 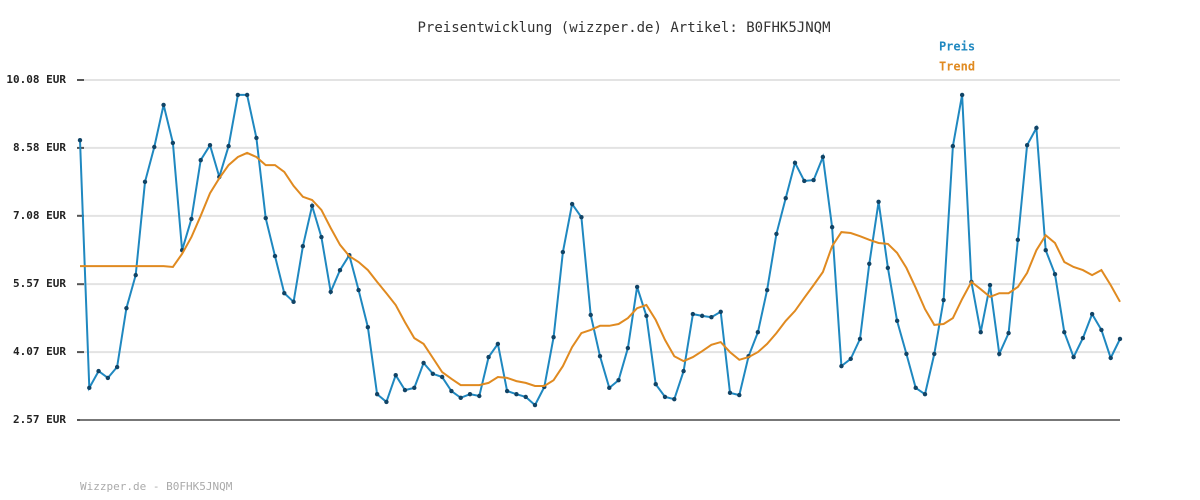 What do you see at coordinates (39, 147) in the screenshot?
I see `y-tick-label: 8.58 EUR` at bounding box center [39, 147].